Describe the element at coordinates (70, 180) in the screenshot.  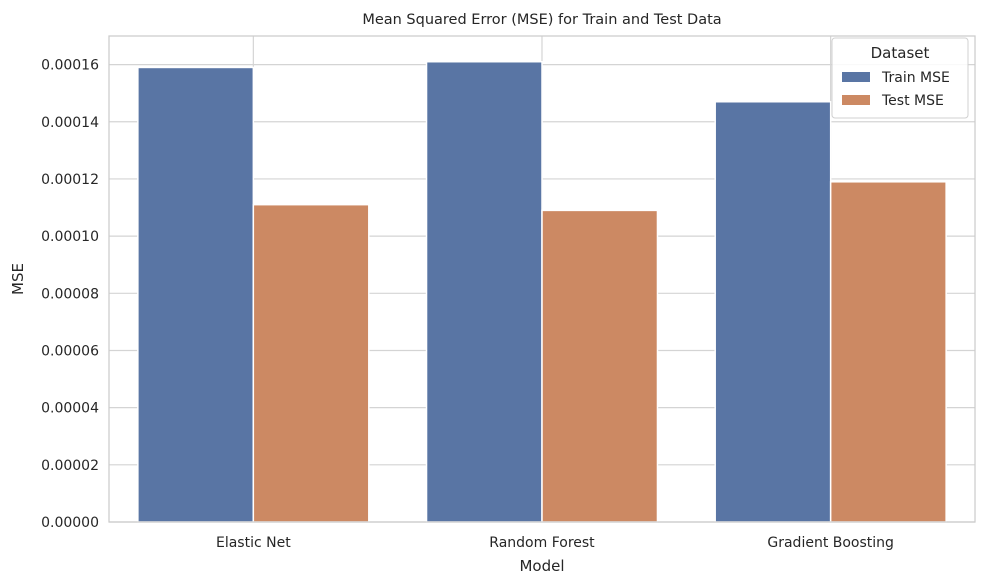
I see `y-tick-label: 0.00012` at that location.